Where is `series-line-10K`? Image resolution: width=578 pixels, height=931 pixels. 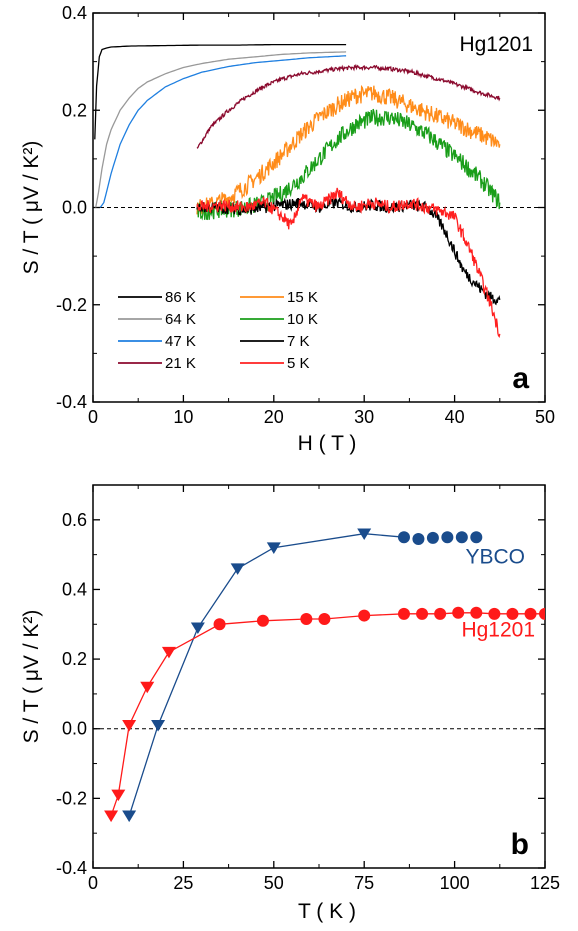
series-line-10K is located at coordinates (348, 164).